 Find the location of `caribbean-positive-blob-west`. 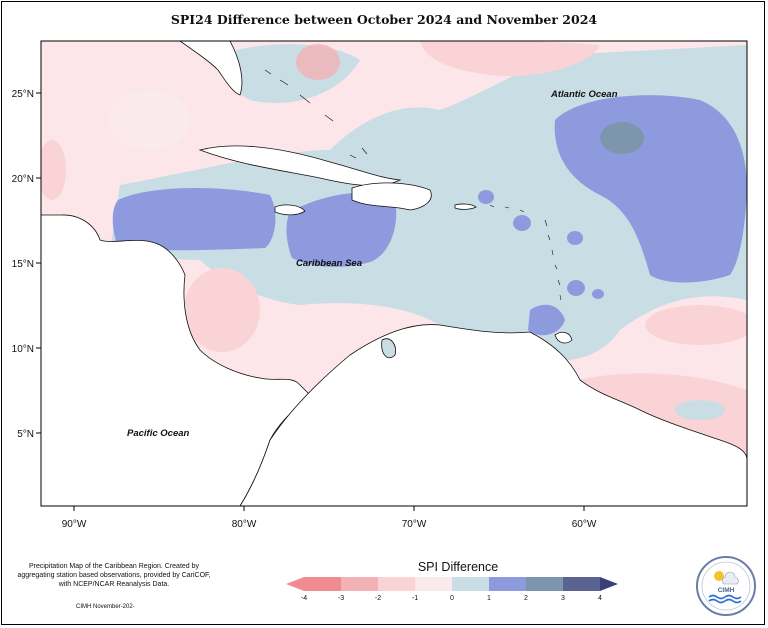

caribbean-positive-blob-west is located at coordinates (194, 219).